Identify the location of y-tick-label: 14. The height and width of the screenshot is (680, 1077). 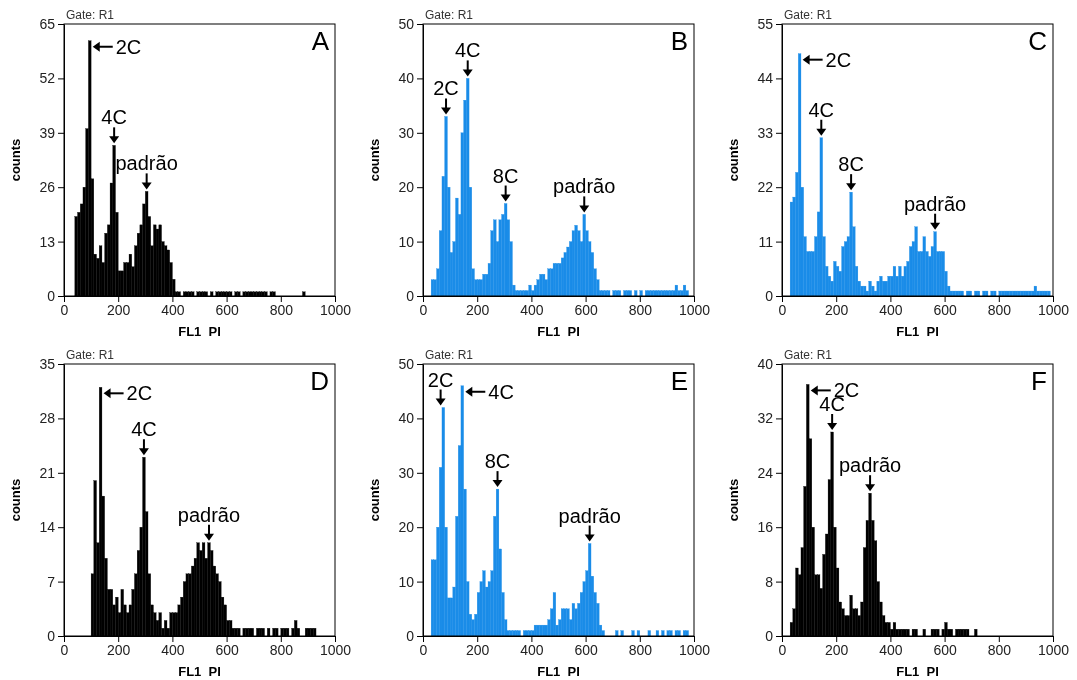
(47, 527).